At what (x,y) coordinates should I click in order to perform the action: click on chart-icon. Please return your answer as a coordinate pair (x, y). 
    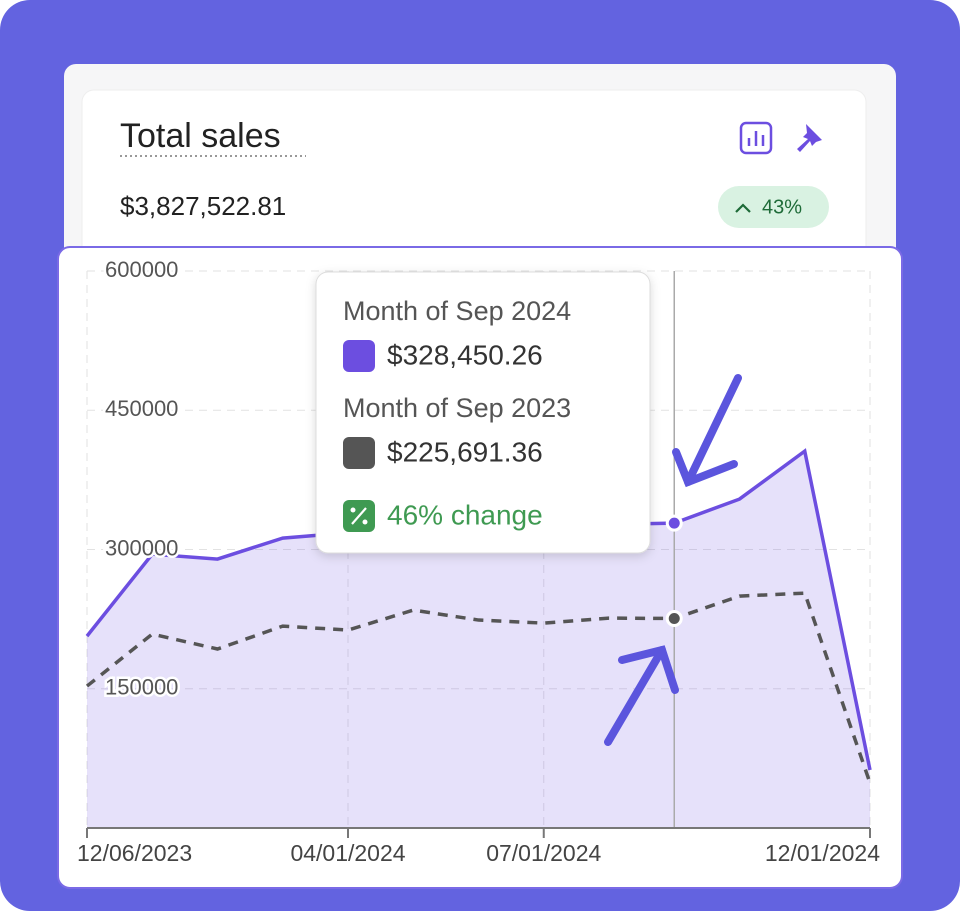
    Looking at the image, I should click on (756, 138).